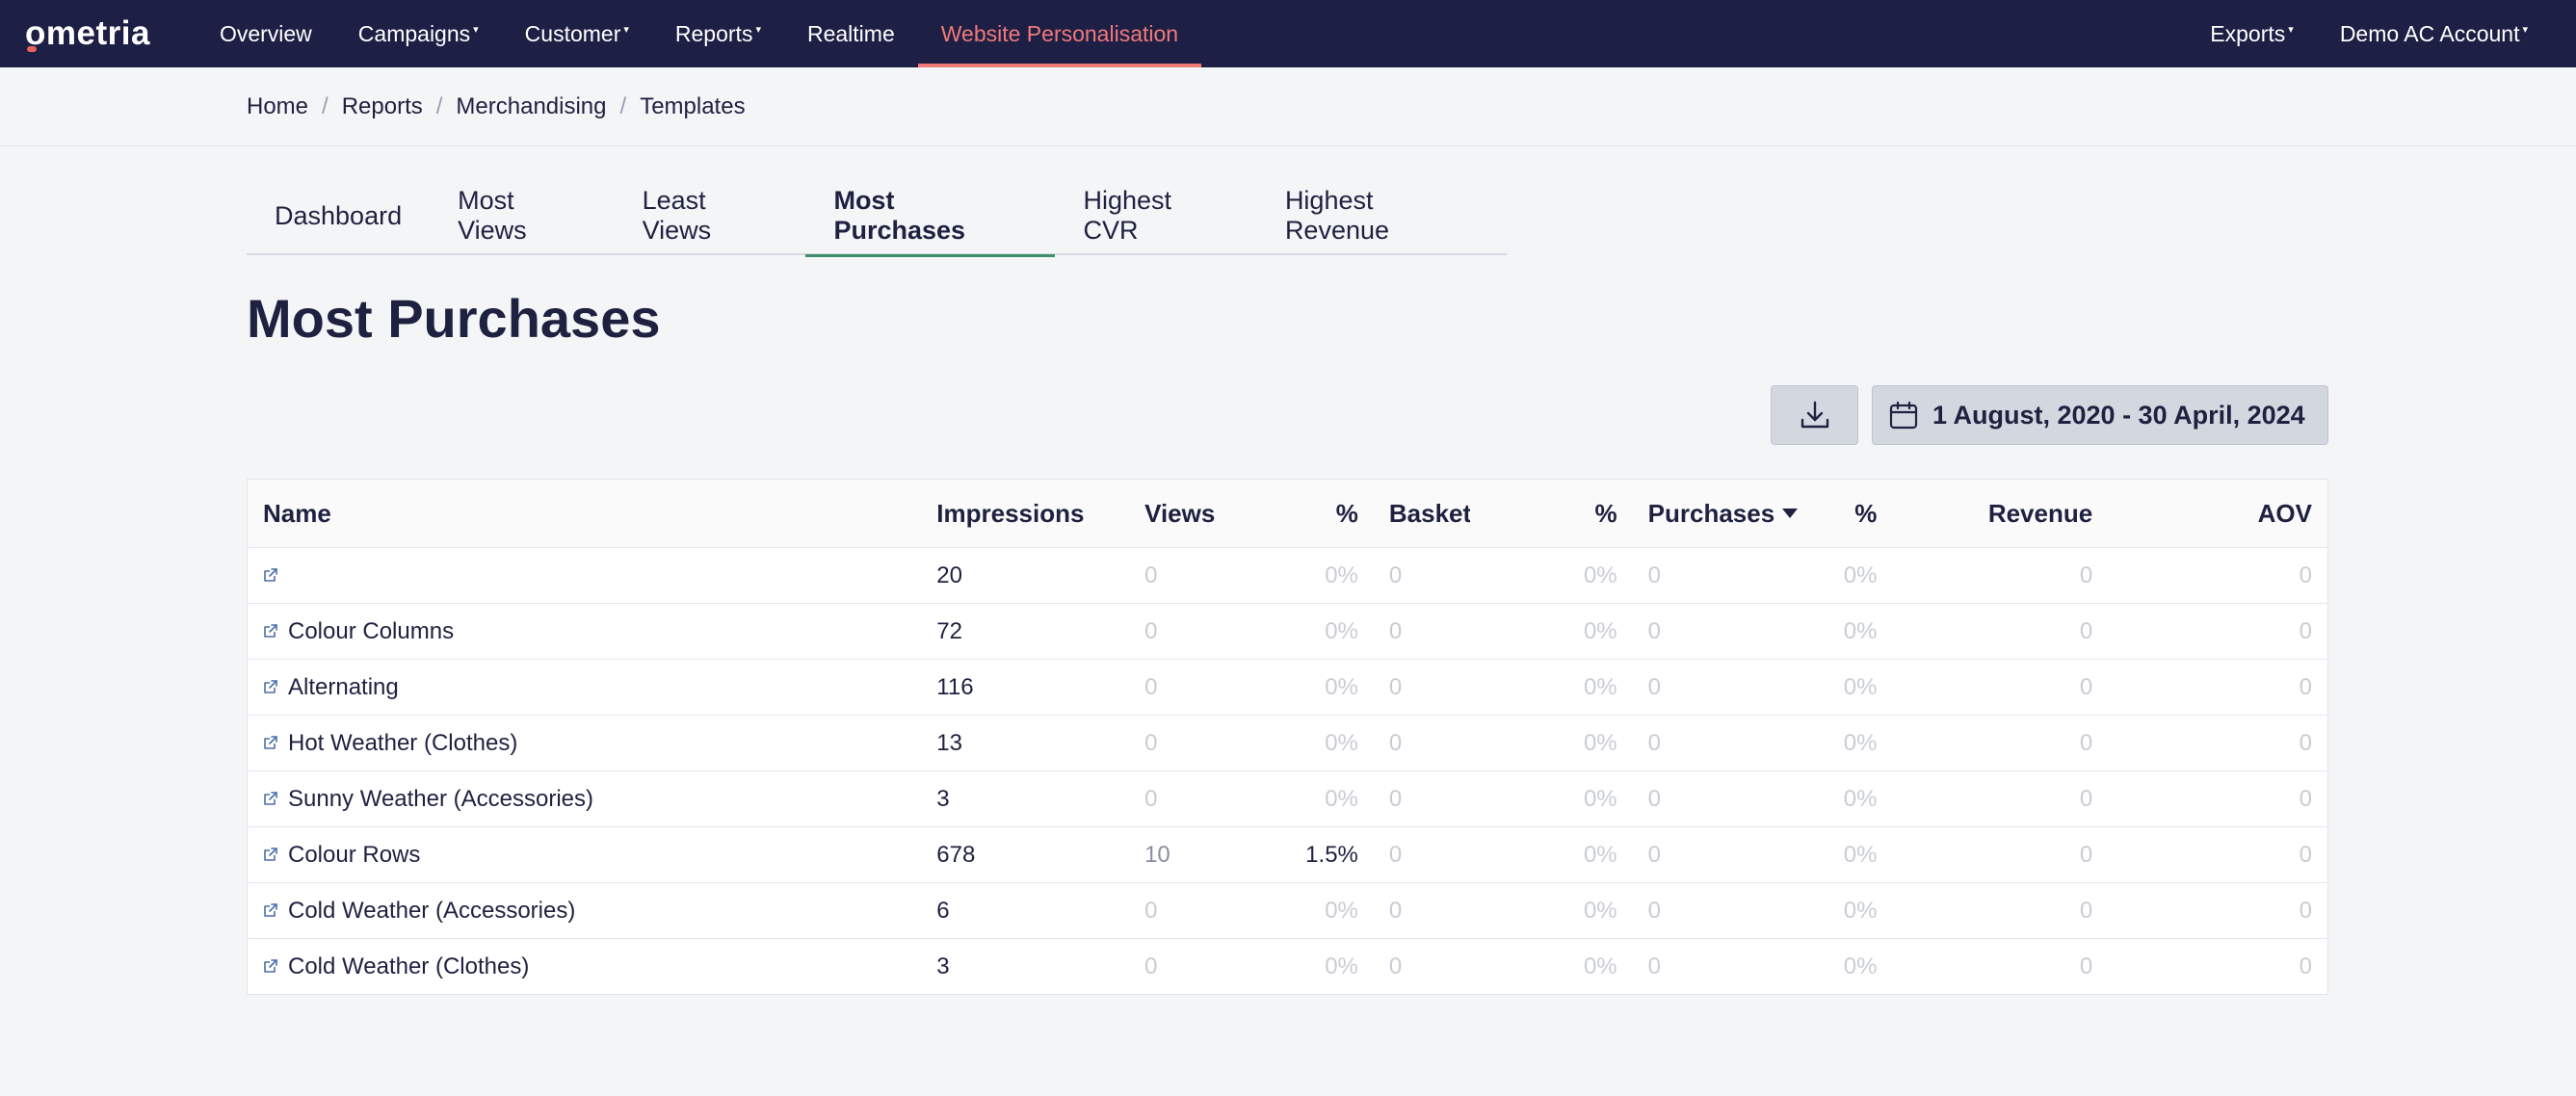  I want to click on table-row: 20 0 0% 0 0% 0 0% 0 0, so click(1288, 575).